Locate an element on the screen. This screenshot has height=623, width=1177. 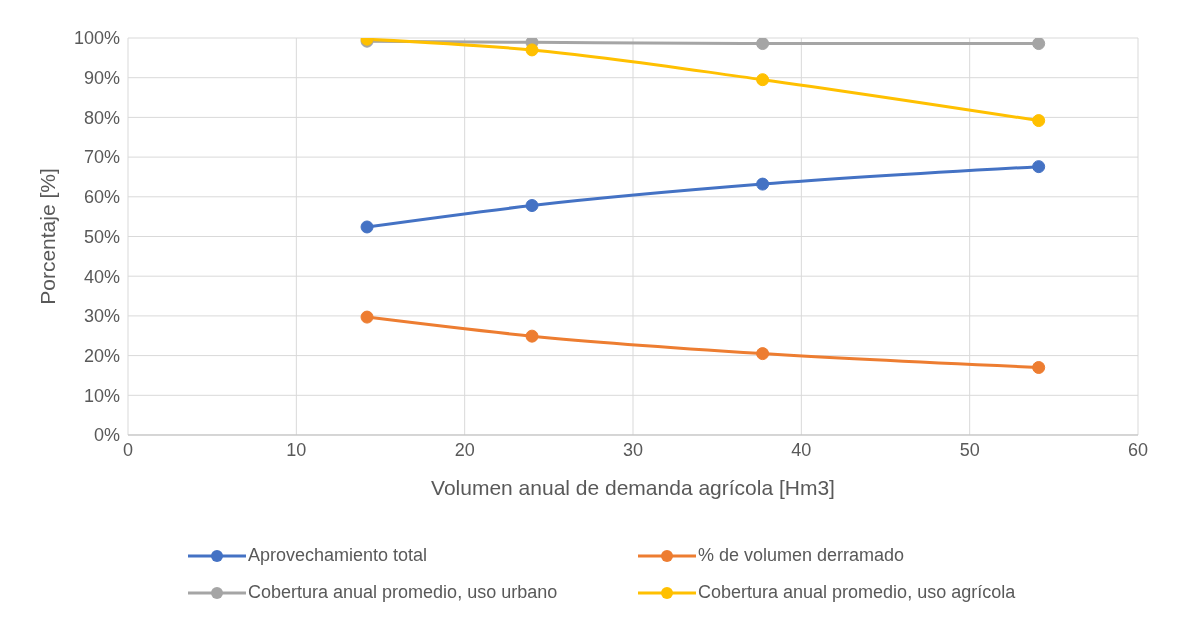
y-tick-label: 20% is located at coordinates (101, 355).